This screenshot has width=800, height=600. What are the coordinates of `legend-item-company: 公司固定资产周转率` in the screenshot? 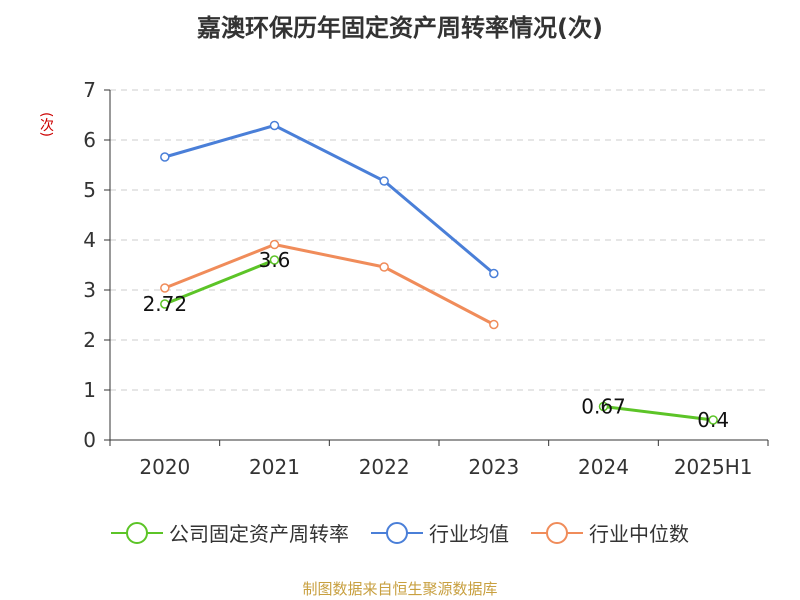 It's located at (230, 532).